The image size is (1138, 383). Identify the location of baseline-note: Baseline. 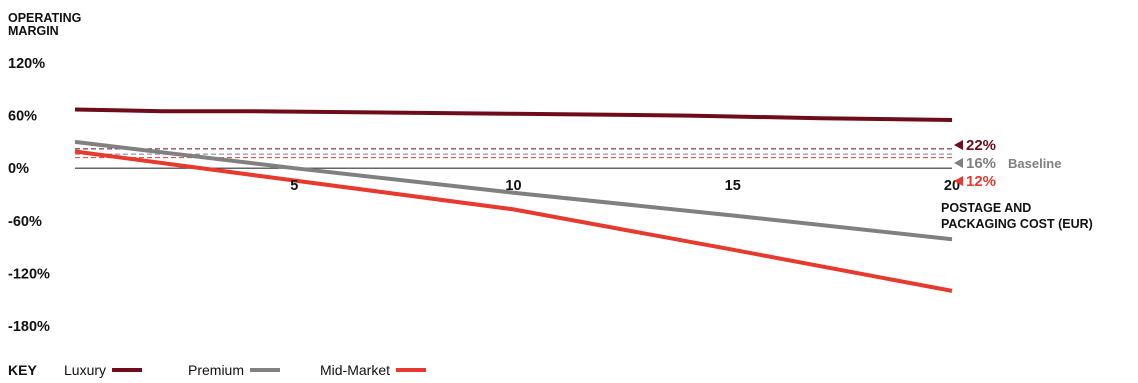
(1034, 163).